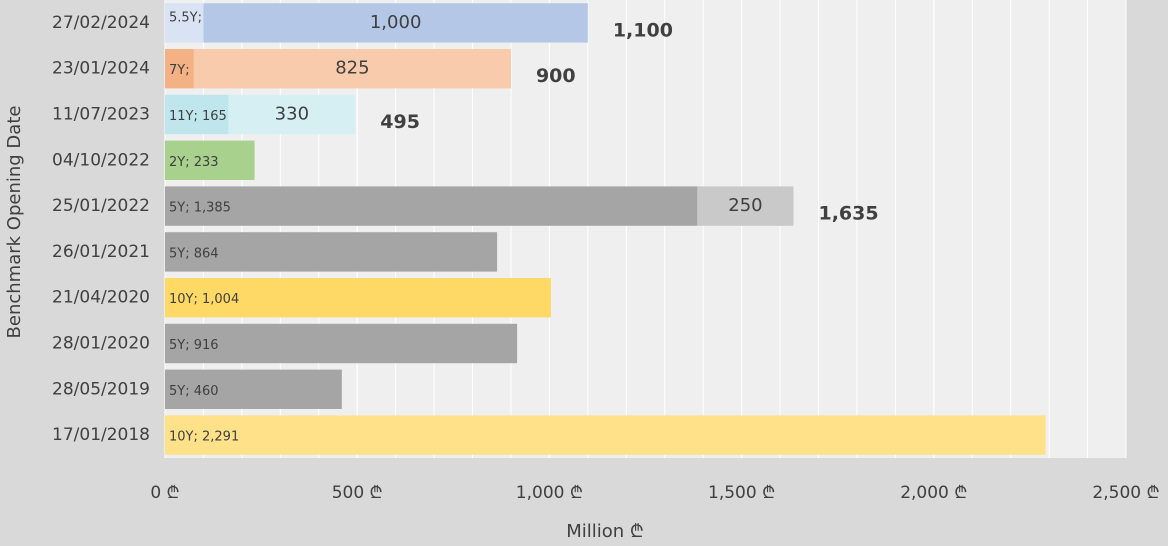  I want to click on x-tick-label: 2,500 ₾, so click(1125, 493).